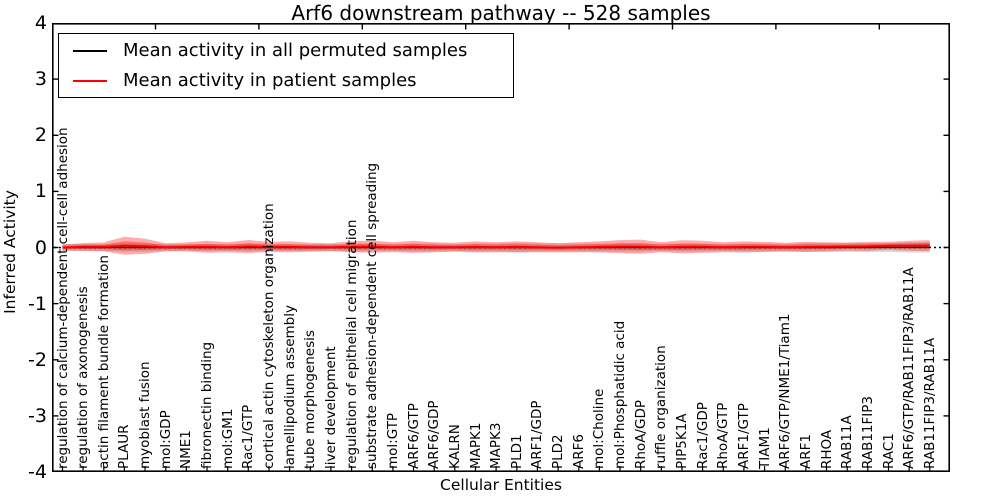  I want to click on x-tick-label: ARF6/GTP, so click(413, 436).